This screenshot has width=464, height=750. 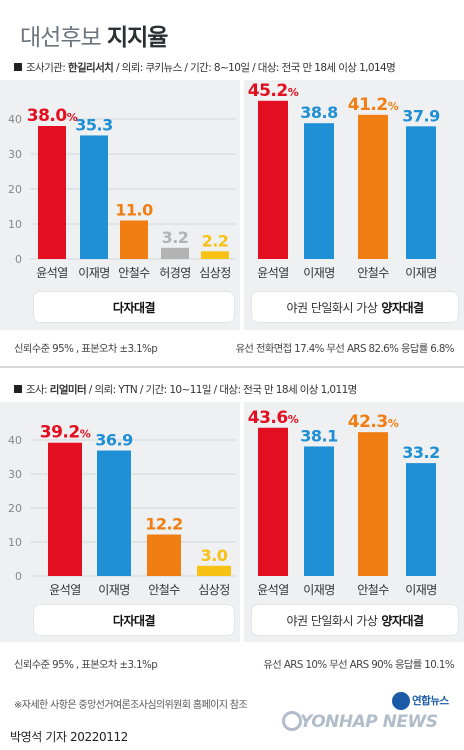 What do you see at coordinates (134, 210) in the screenshot?
I see `s1-multi-value-label: 11.0` at bounding box center [134, 210].